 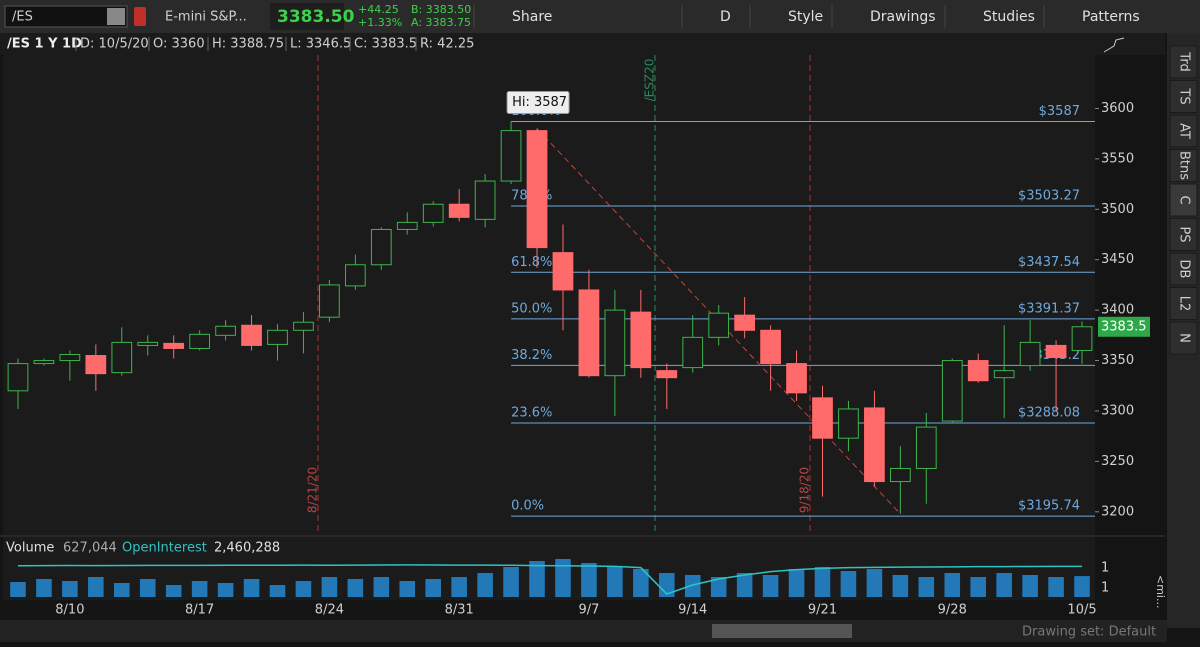 I want to click on side-tab-label: Trd, so click(x=1184, y=61).